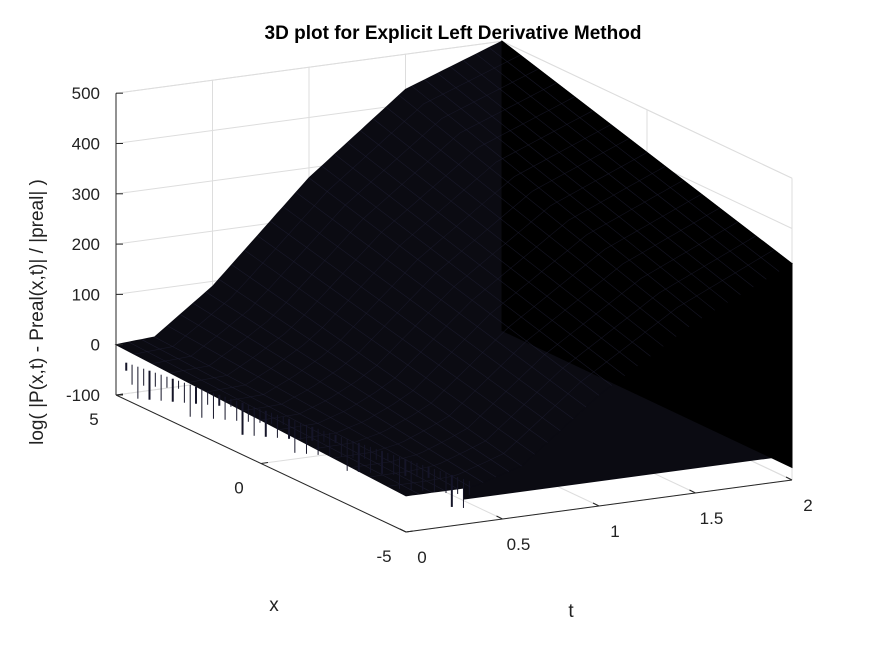 This screenshot has width=875, height=656. I want to click on z-tick-label: 100, so click(86, 294).